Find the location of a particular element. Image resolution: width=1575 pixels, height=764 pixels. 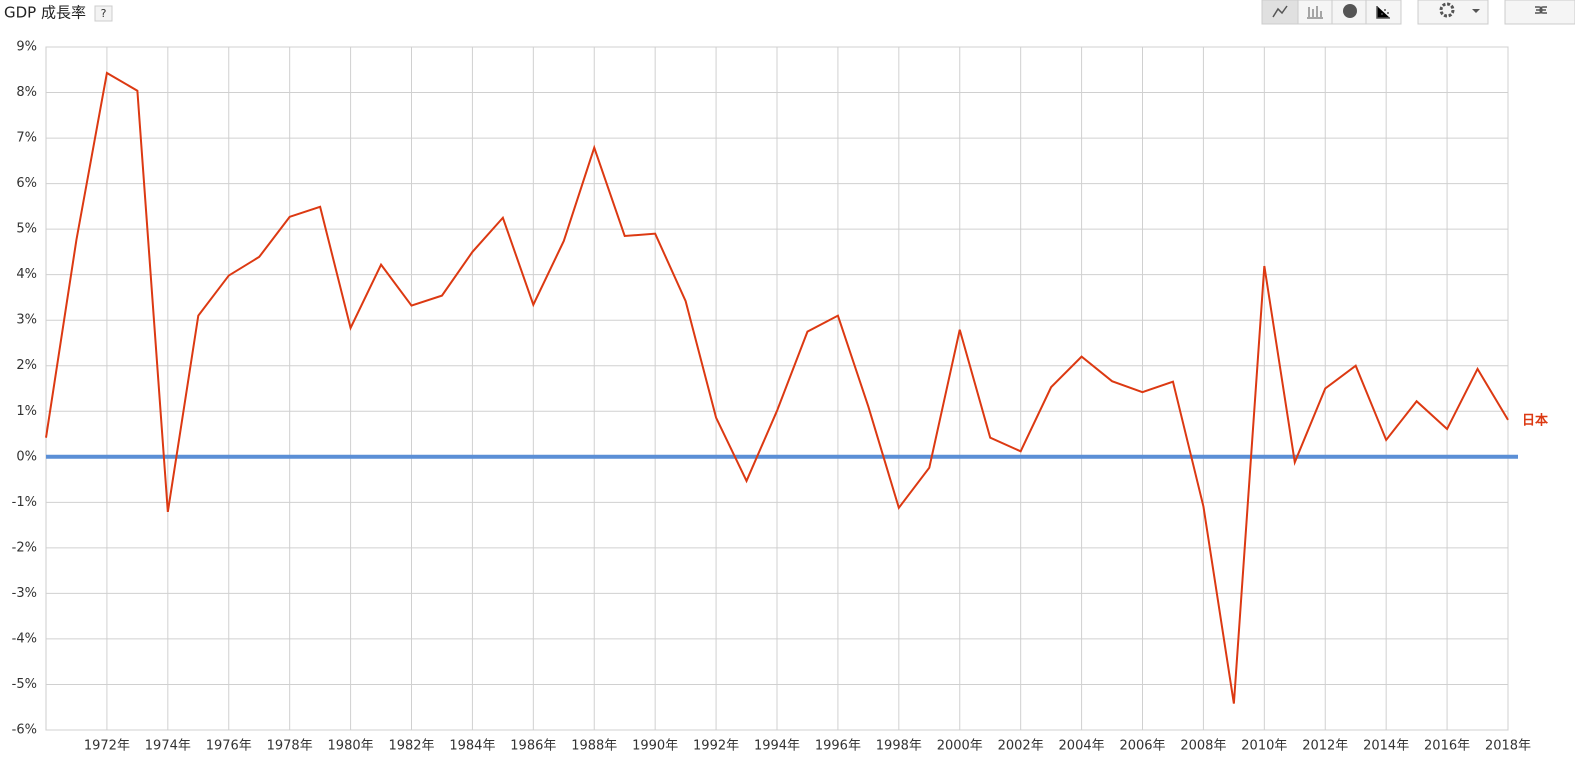

x-tick-label: 1974年 is located at coordinates (168, 746).